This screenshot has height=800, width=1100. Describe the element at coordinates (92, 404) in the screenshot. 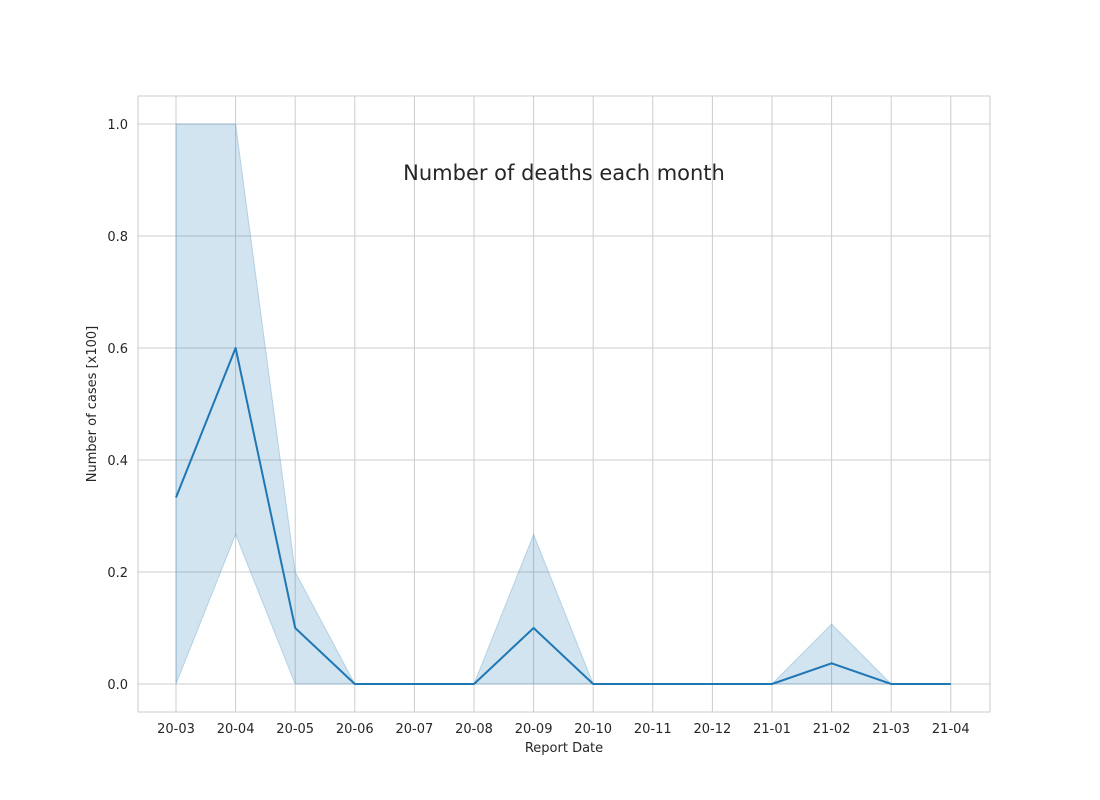

I see `y-axis-label: Number of cases [x100]` at that location.